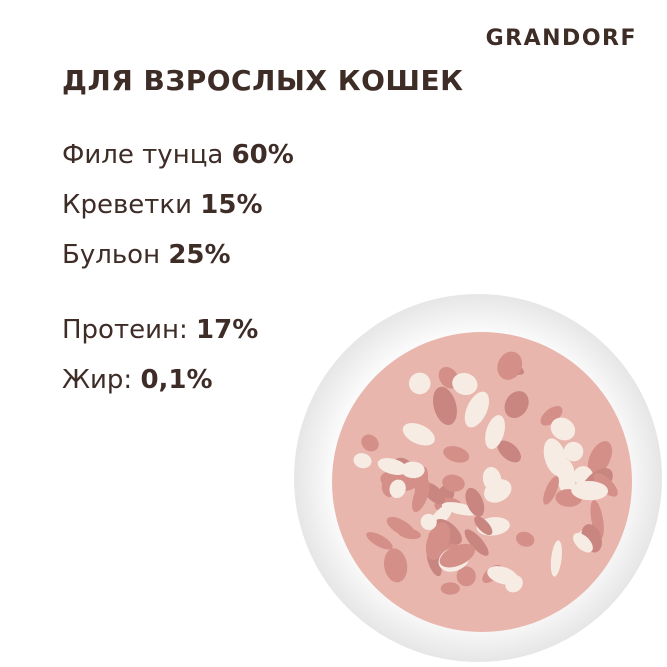  Describe the element at coordinates (199, 255) in the screenshot. I see `ingredient-value: 25%` at that location.